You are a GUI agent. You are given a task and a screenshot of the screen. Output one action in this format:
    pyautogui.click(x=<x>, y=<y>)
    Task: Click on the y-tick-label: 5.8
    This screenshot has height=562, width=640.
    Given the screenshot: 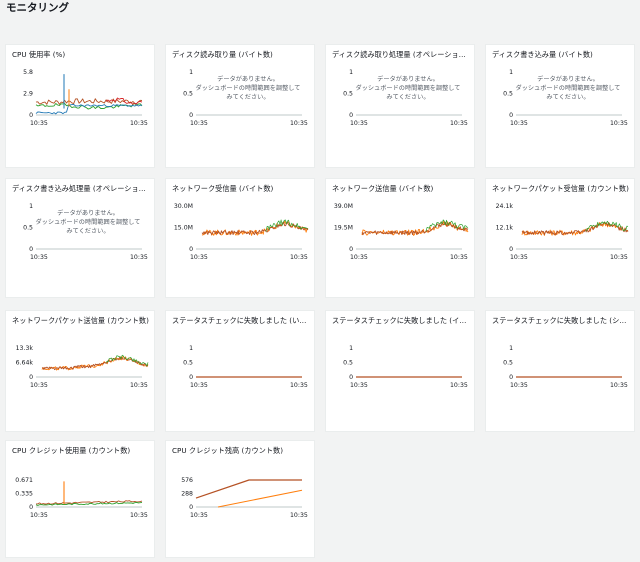 What is the action you would take?
    pyautogui.click(x=28, y=72)
    